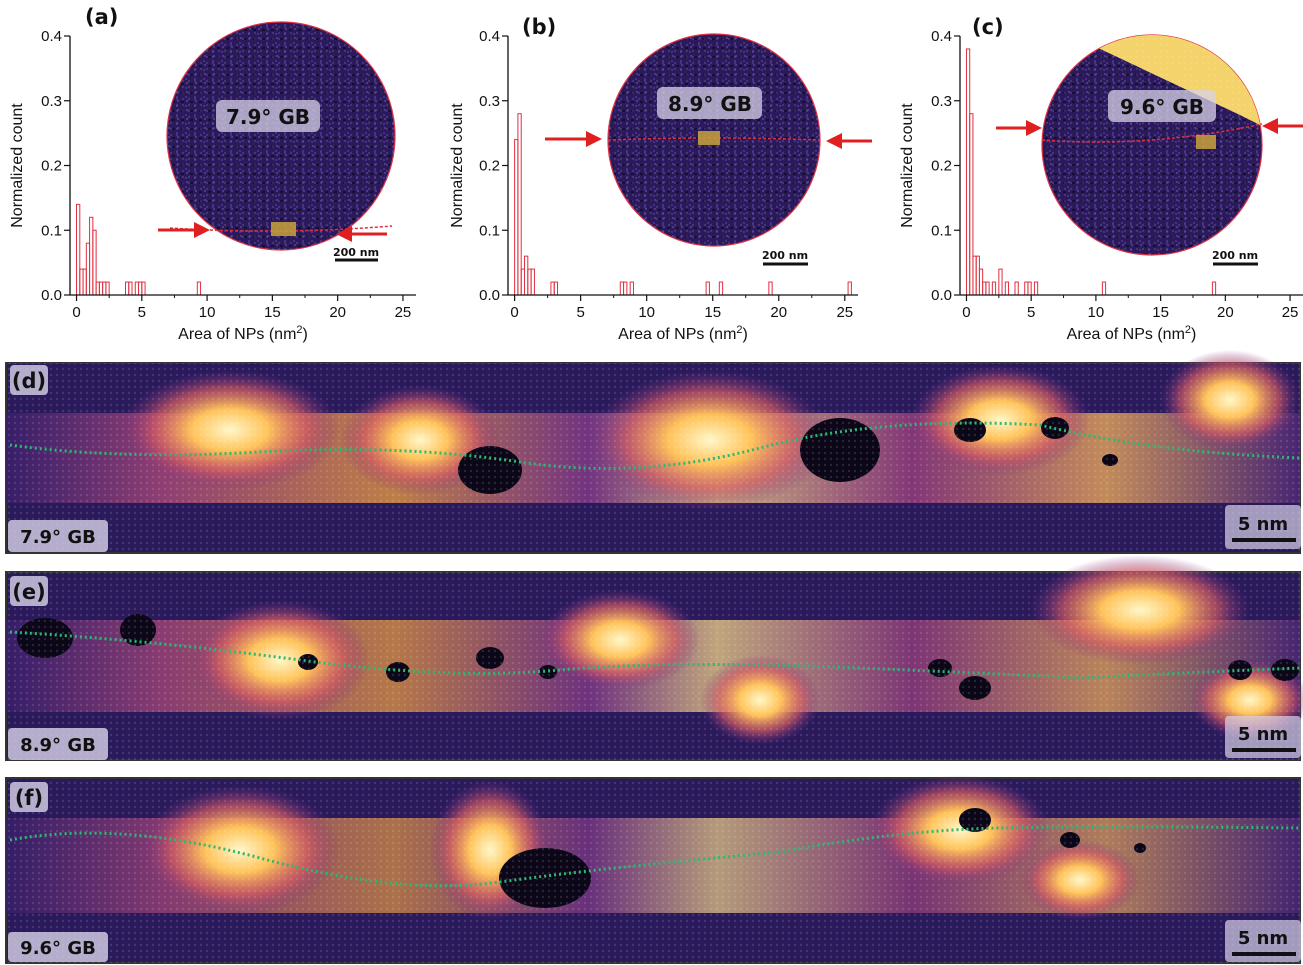 This screenshot has width=1303, height=965. Describe the element at coordinates (101, 17) in the screenshot. I see `panel-letter-a: (a)` at that location.